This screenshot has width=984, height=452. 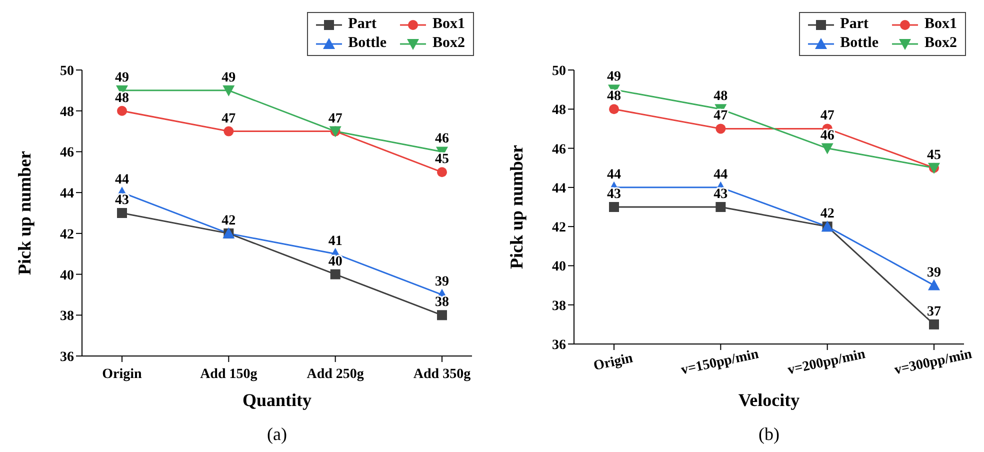 What do you see at coordinates (769, 400) in the screenshot?
I see `x-axis-title: Velocity` at bounding box center [769, 400].